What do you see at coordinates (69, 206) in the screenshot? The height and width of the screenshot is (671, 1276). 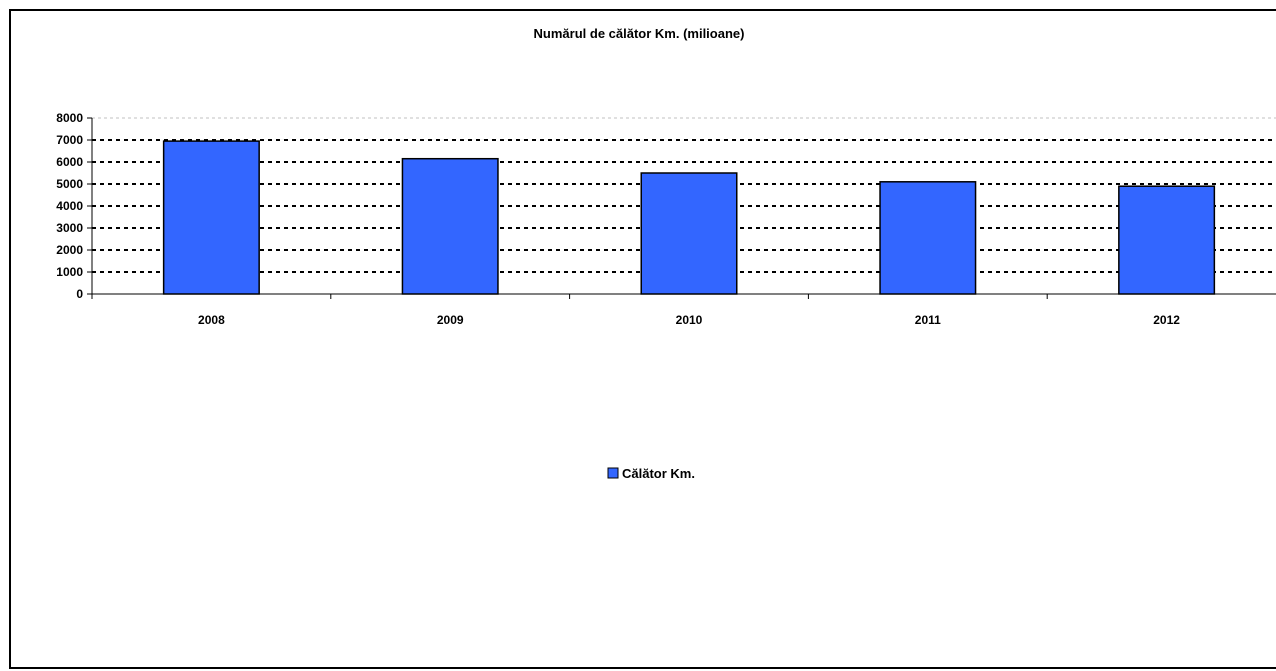 I see `y-tick-label: 4000` at bounding box center [69, 206].